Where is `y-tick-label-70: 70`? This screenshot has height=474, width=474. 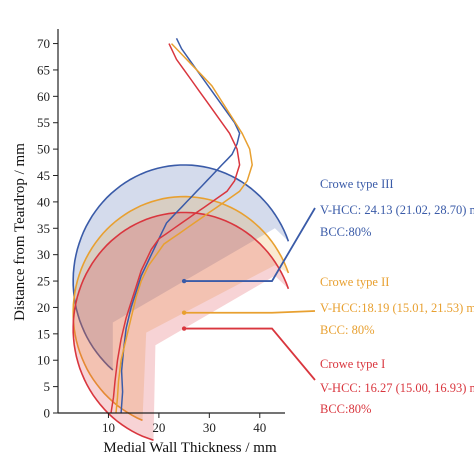 y-tick-label-70: 70 is located at coordinates (43, 43).